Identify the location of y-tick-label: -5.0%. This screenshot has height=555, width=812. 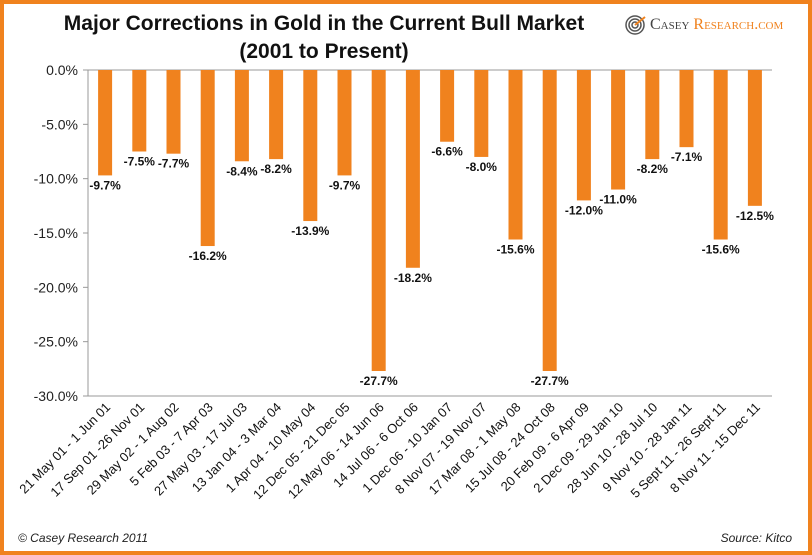
(59, 124).